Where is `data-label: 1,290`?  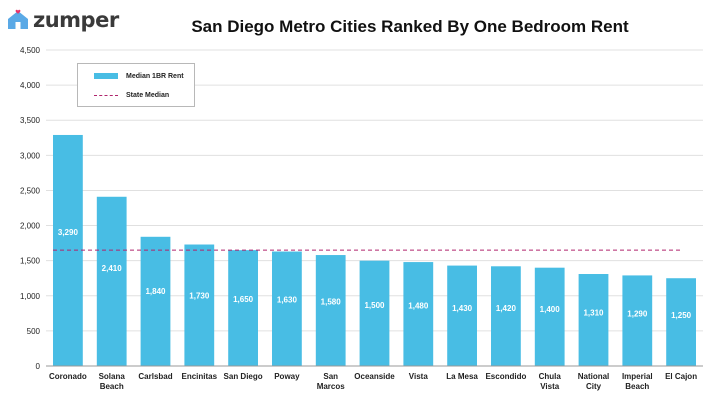
data-label: 1,290 is located at coordinates (637, 313).